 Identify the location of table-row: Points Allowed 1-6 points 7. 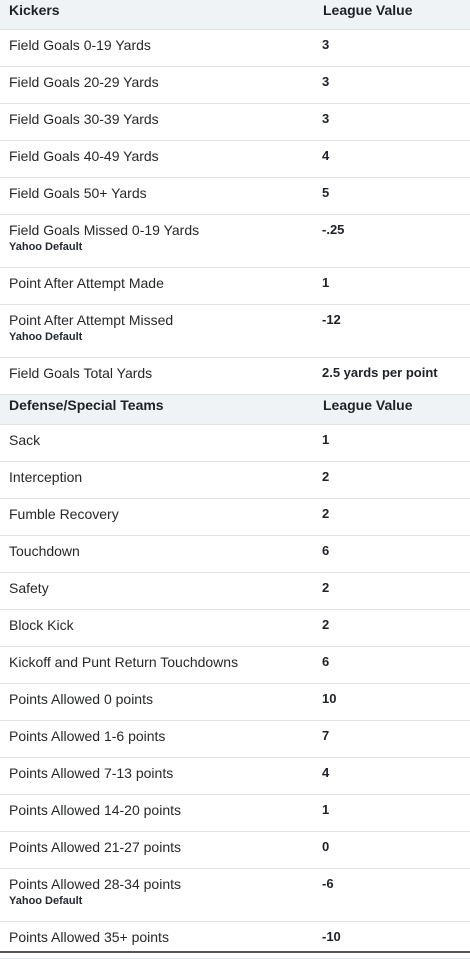
(235, 739).